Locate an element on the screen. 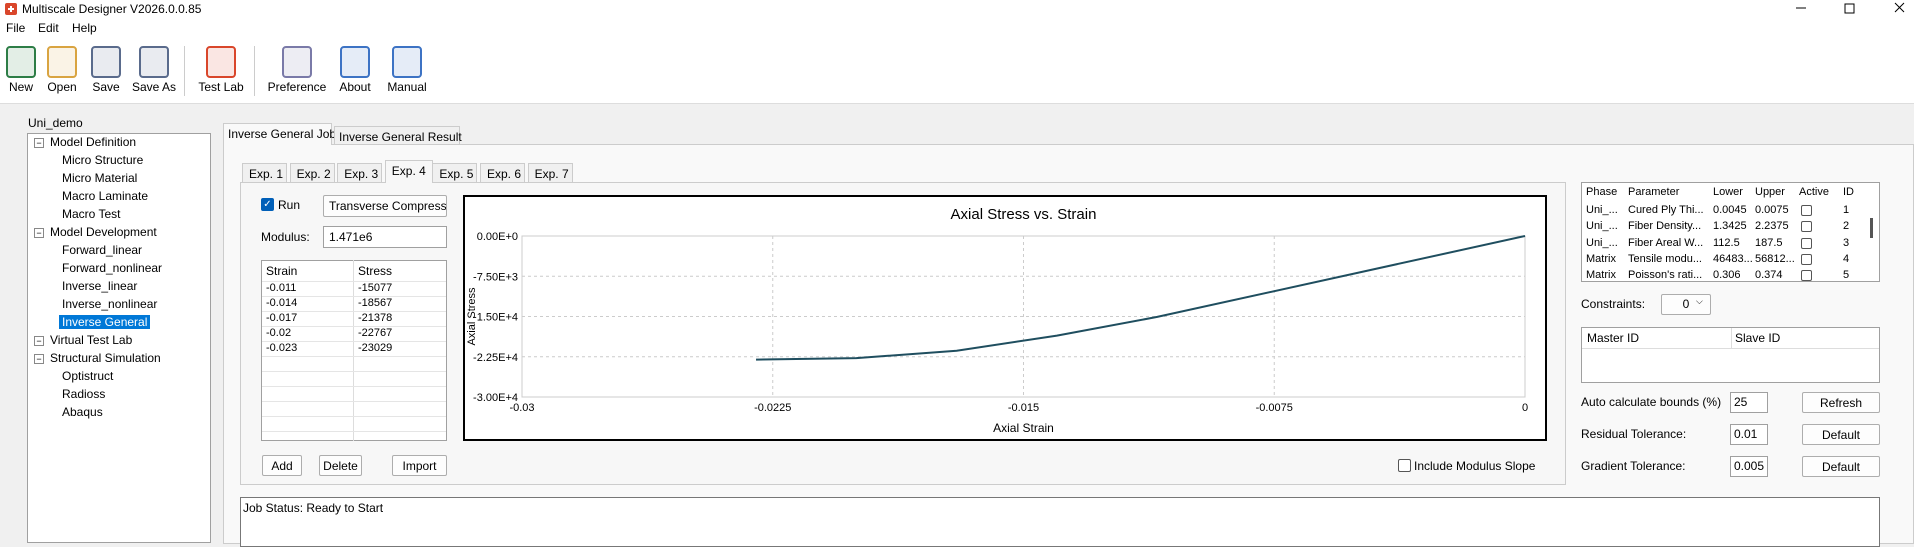 Image resolution: width=1914 pixels, height=547 pixels. menu-item: Help is located at coordinates (84, 28).